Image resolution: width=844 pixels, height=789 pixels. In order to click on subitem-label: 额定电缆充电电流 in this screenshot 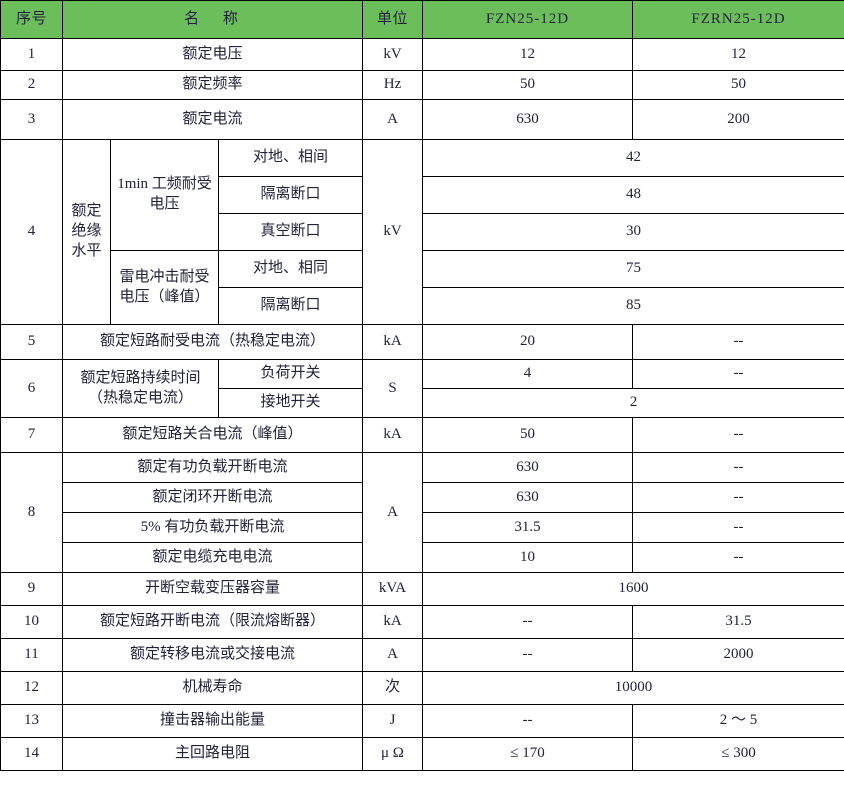, I will do `click(212, 557)`.